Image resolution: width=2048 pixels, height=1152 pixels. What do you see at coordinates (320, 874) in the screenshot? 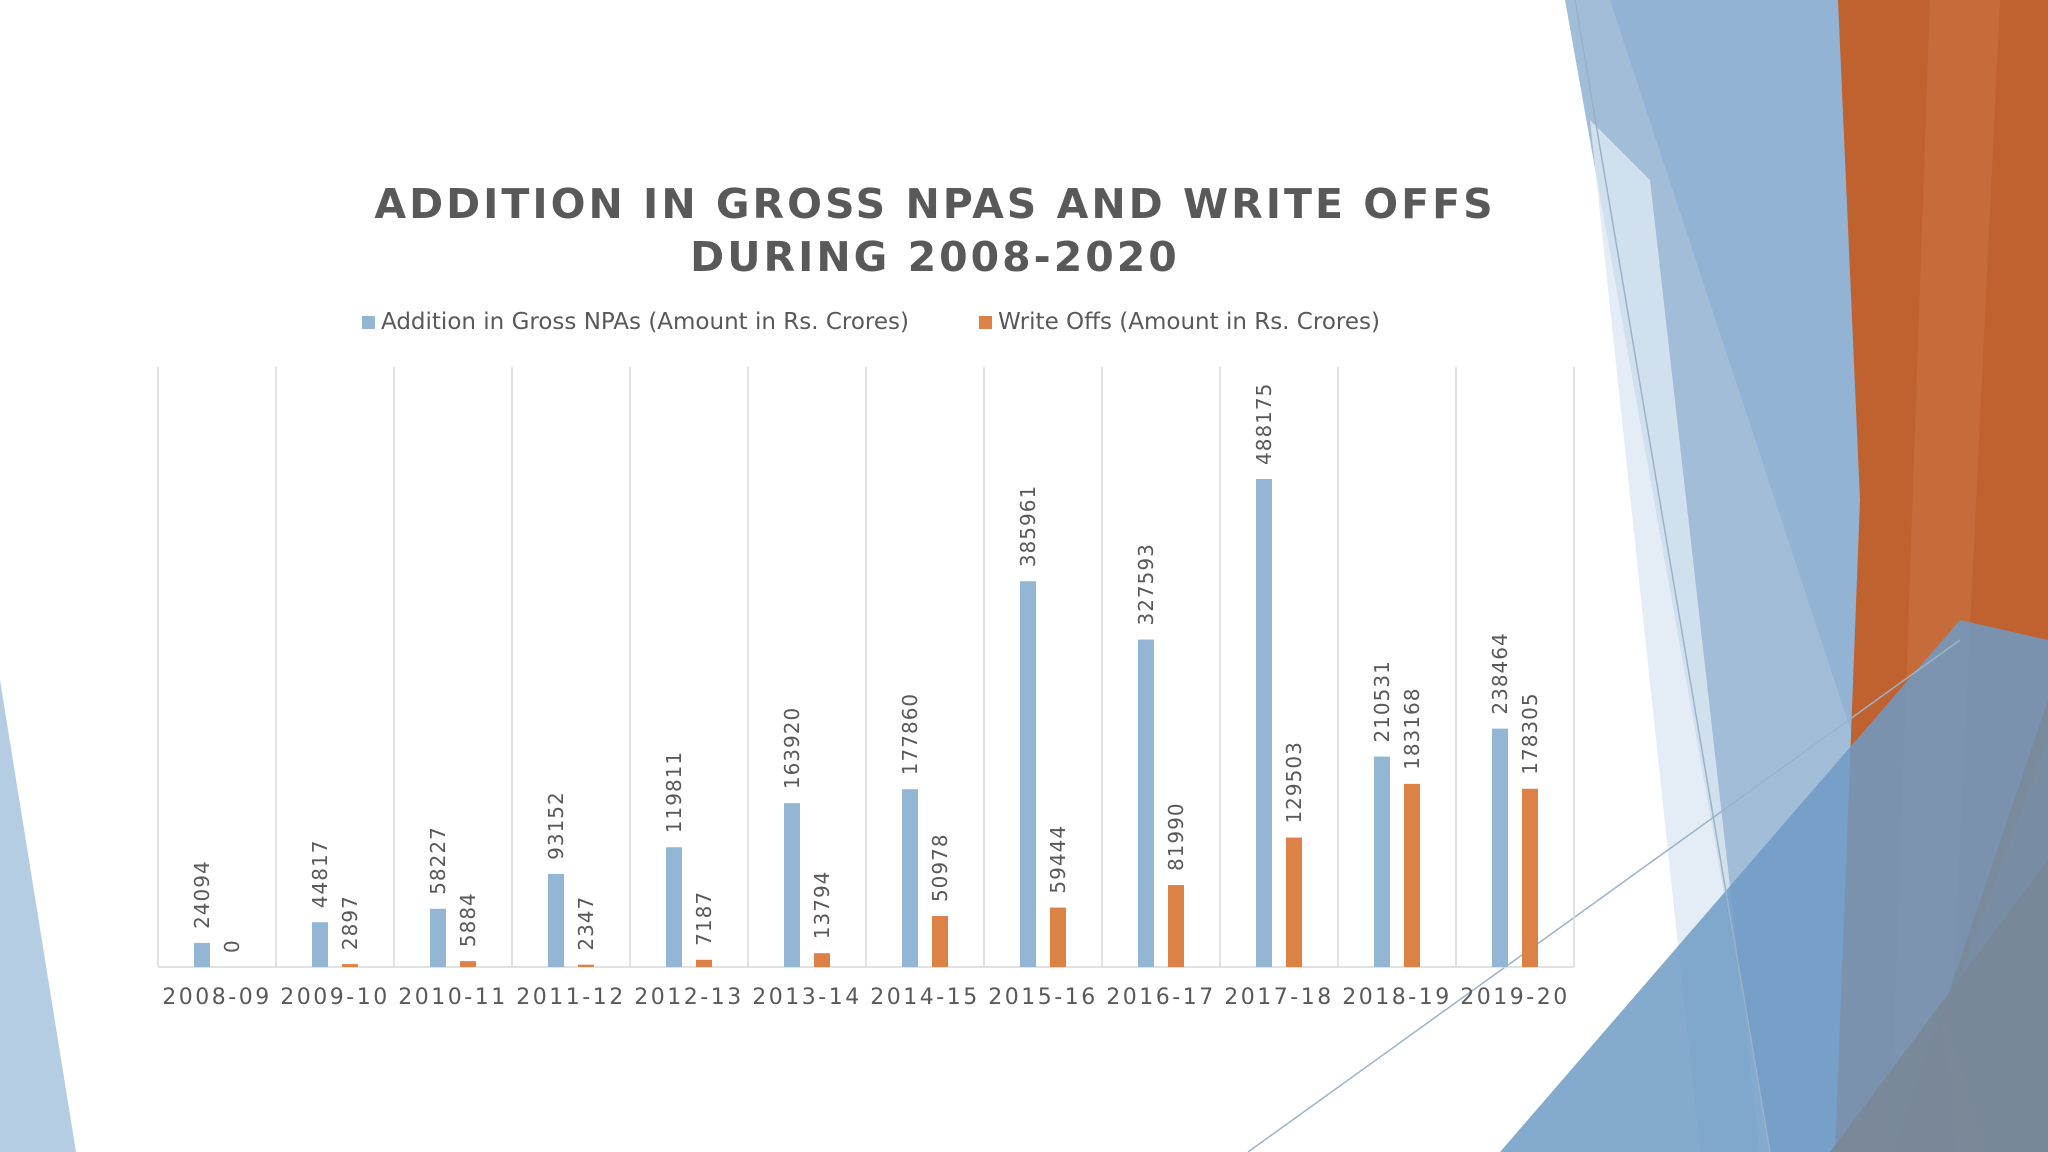
I see `data-label-series-1-2009-10: 44817` at bounding box center [320, 874].